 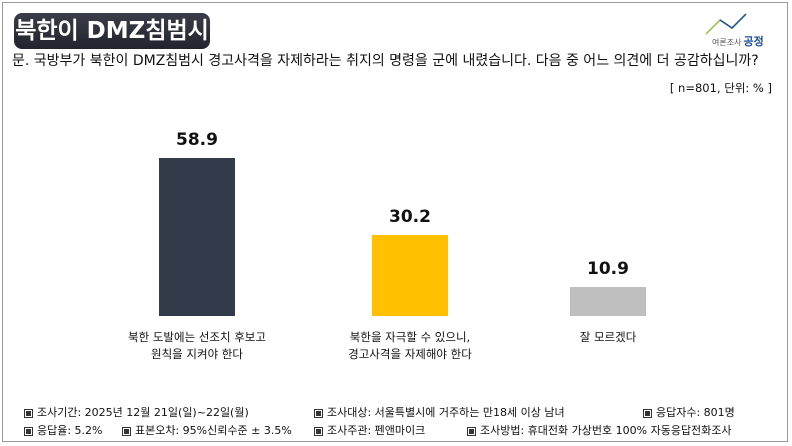 I want to click on footer-target: 조사대상: 서울특별시에 거주하는 만18세 이상 남녀, so click(x=439, y=412).